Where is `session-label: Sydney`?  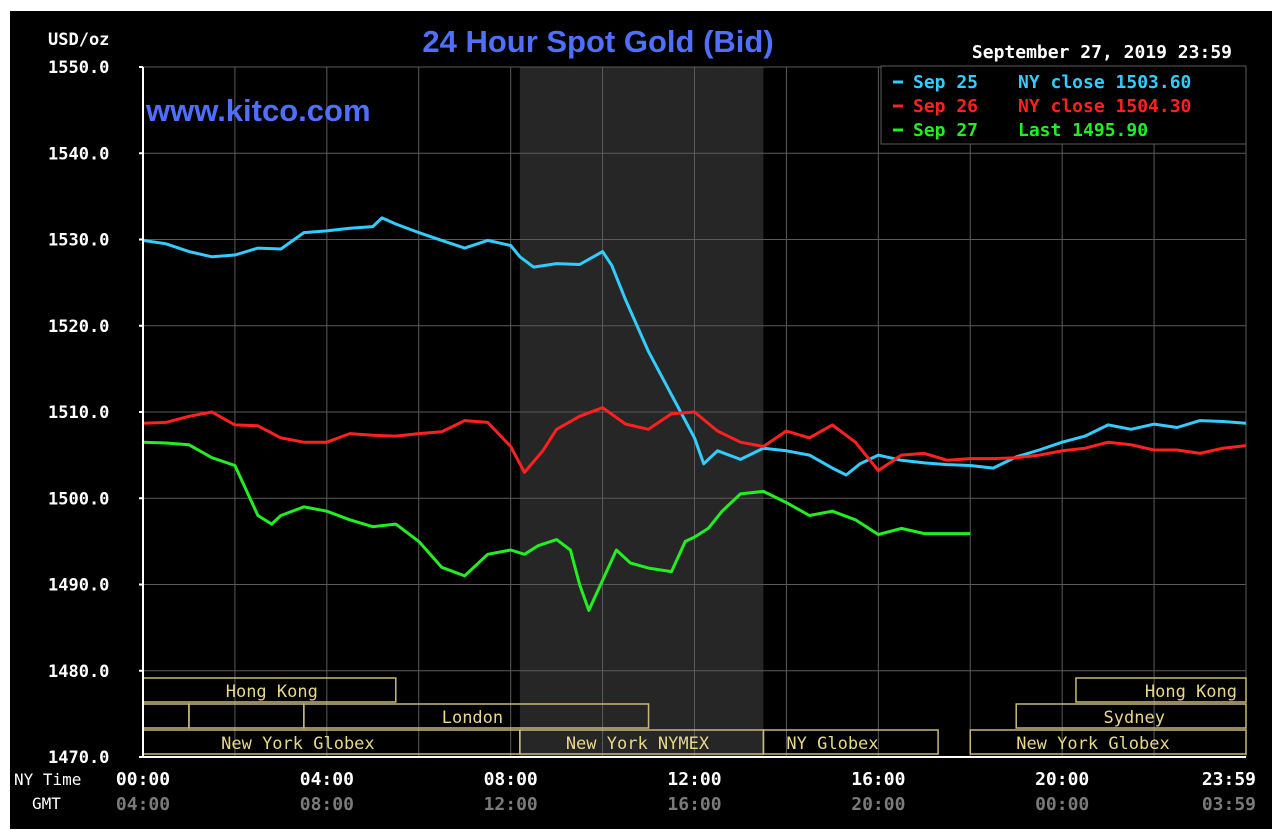 session-label: Sydney is located at coordinates (1134, 718).